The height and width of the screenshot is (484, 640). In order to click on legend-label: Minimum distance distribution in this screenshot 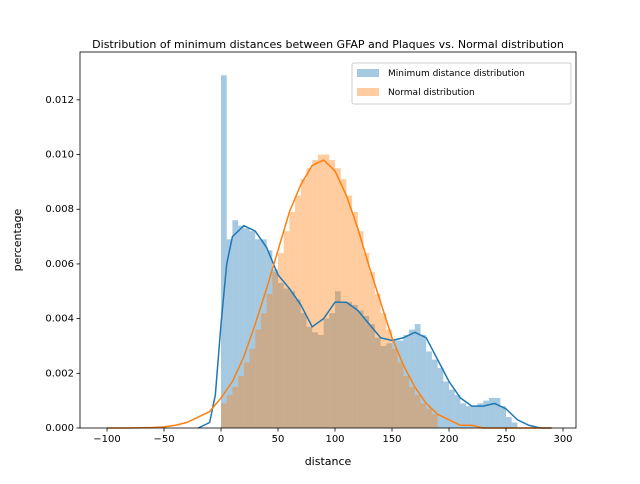, I will do `click(456, 74)`.